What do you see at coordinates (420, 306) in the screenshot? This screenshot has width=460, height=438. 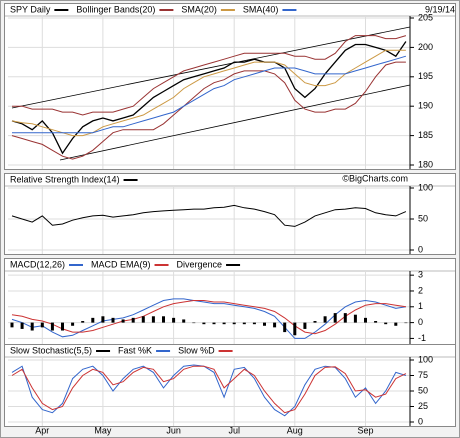 I see `y-tick-label: 1` at bounding box center [420, 306].